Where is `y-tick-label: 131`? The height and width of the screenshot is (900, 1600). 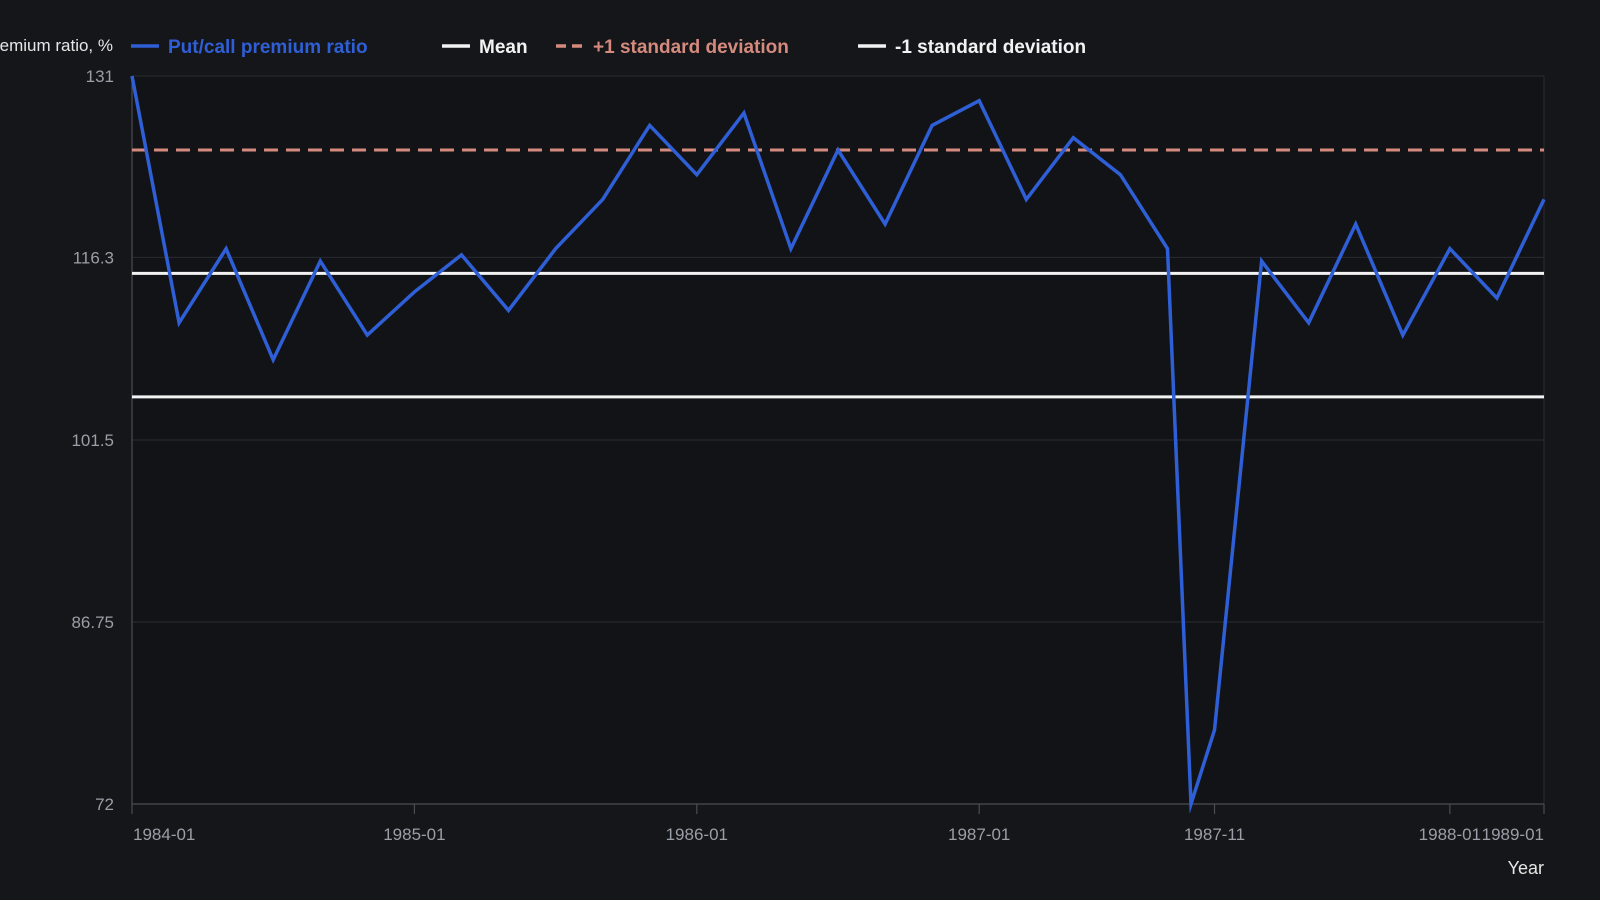 y-tick-label: 131 is located at coordinates (100, 76).